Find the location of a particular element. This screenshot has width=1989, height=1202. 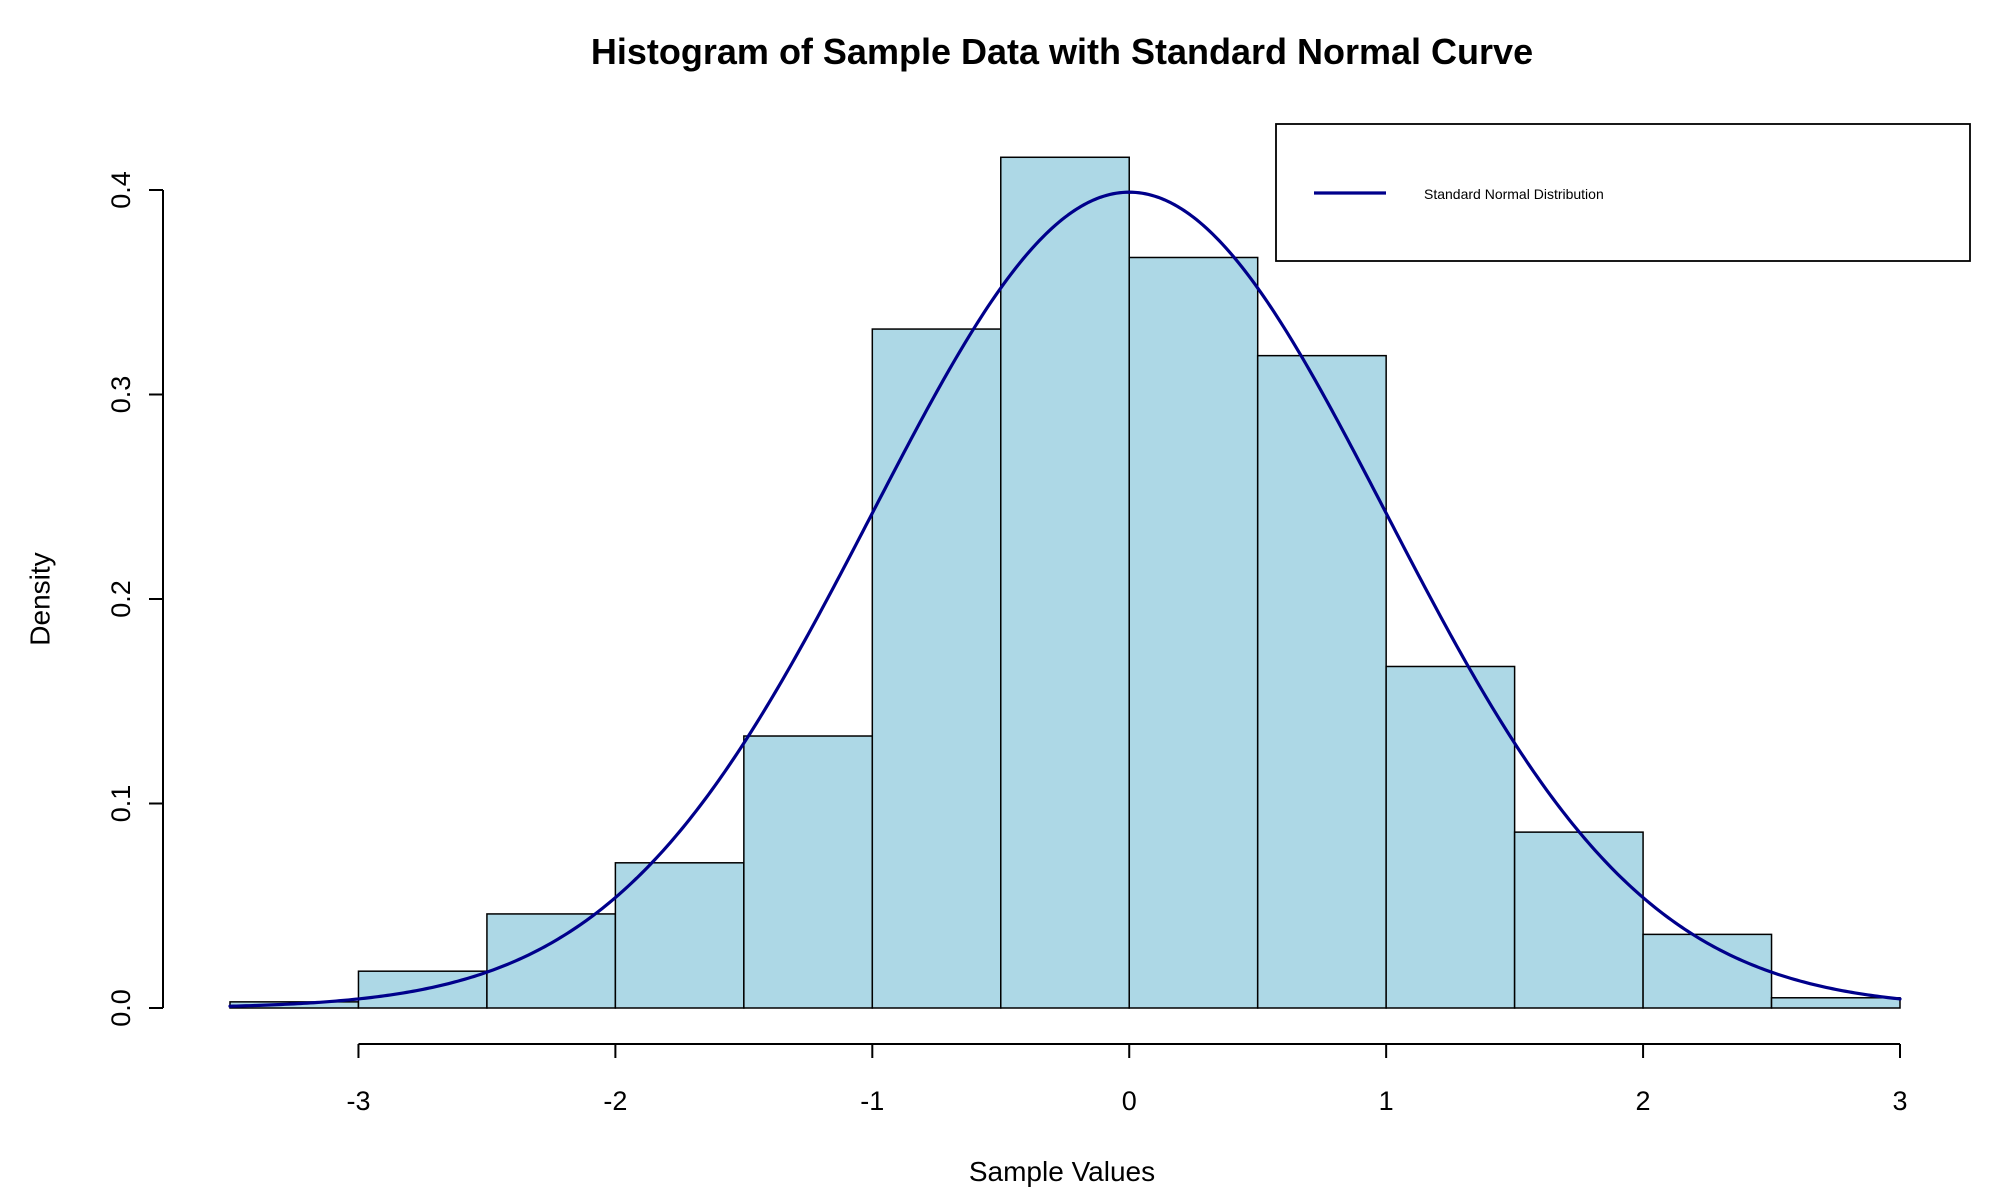

y-axis-label: Density is located at coordinates (39, 598).